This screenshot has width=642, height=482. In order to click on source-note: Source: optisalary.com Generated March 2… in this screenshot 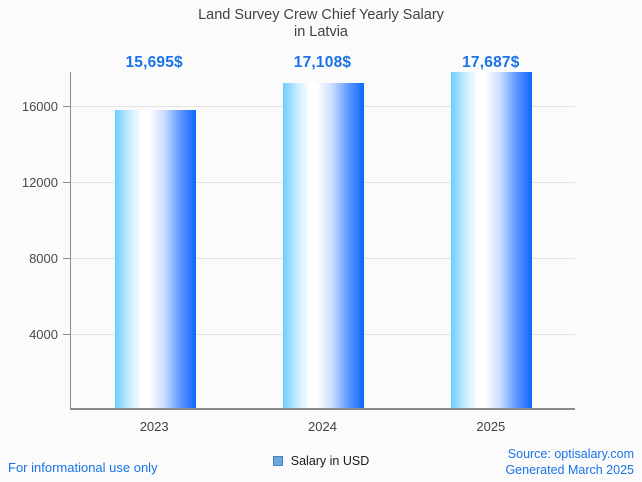, I will do `click(569, 462)`.